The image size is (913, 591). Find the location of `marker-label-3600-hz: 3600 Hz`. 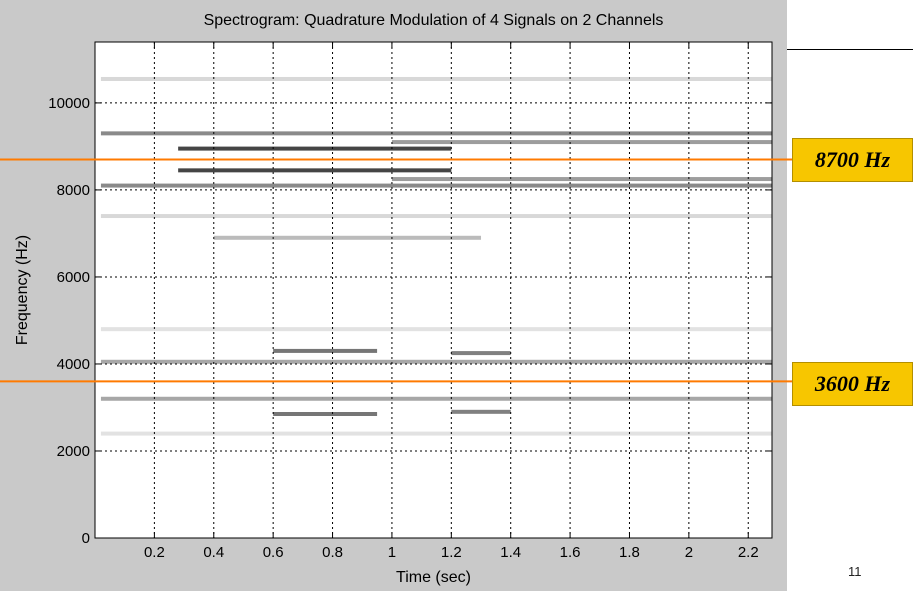

marker-label-3600-hz: 3600 Hz is located at coordinates (852, 384).